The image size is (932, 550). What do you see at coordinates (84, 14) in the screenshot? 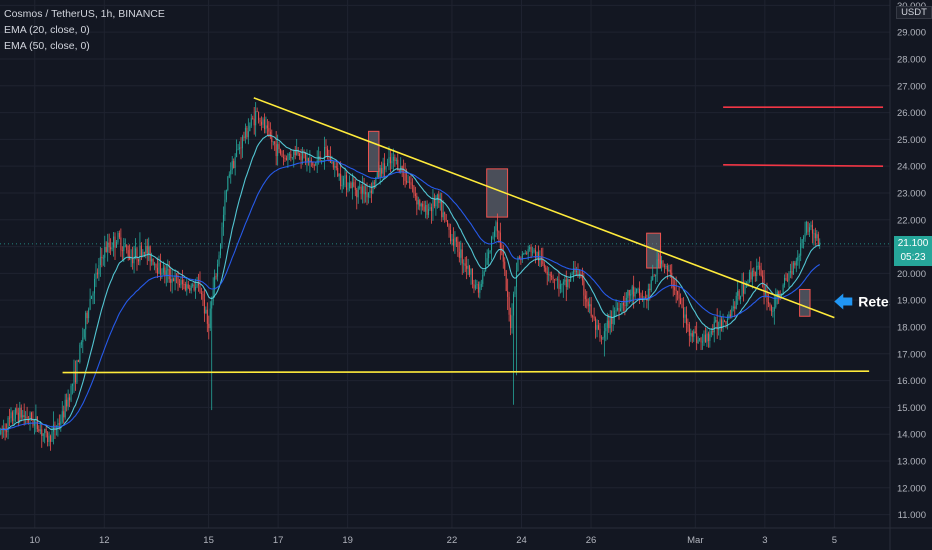
I see `symbol-title: Cosmos / TetherUS, 1h, BINANCE` at bounding box center [84, 14].